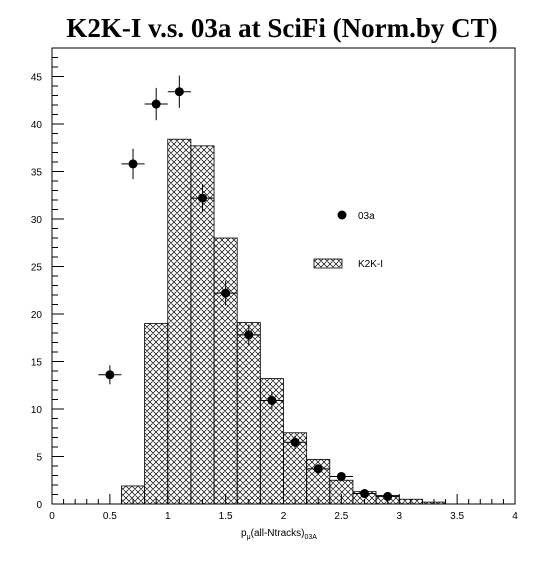  What do you see at coordinates (457, 516) in the screenshot?
I see `x-tick-label: 3.5` at bounding box center [457, 516].